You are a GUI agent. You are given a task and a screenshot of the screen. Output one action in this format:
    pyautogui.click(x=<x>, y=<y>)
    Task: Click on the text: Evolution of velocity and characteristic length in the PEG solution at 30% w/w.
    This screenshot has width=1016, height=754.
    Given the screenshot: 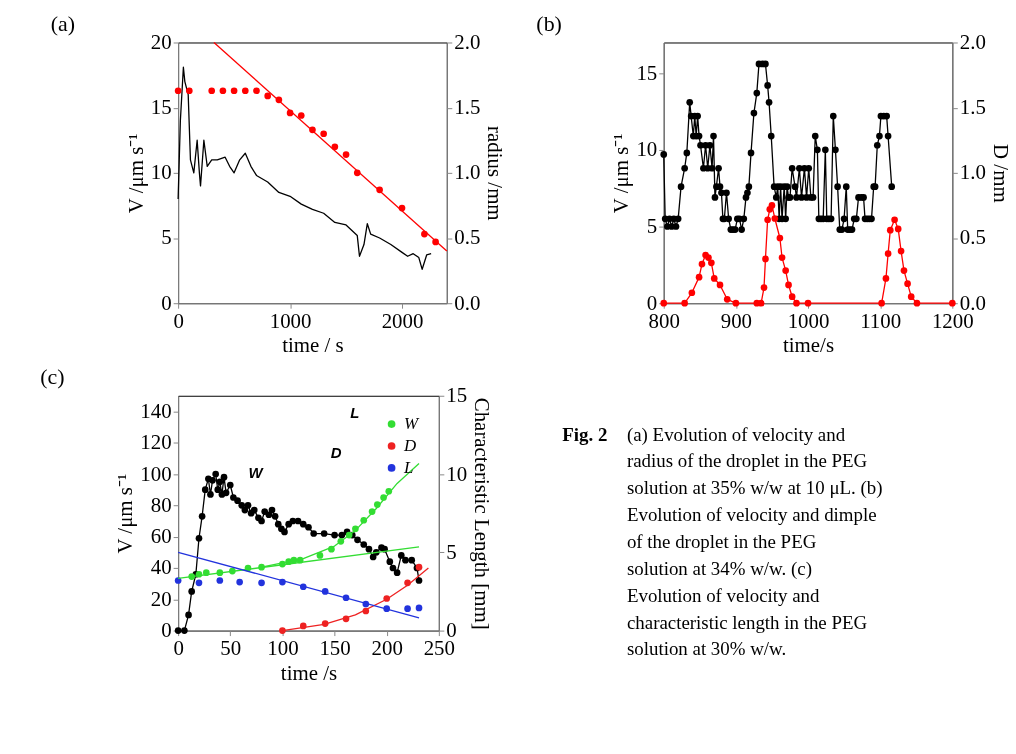 What is the action you would take?
    pyautogui.click(x=747, y=622)
    